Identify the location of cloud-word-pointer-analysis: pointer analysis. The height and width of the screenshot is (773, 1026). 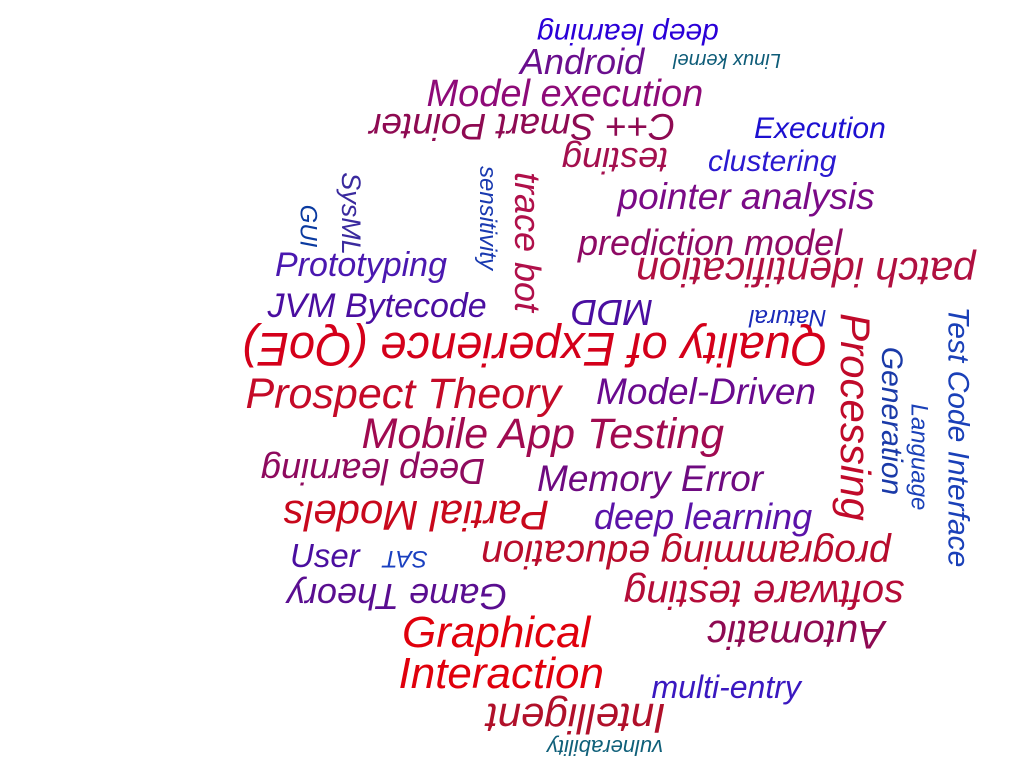
(746, 196).